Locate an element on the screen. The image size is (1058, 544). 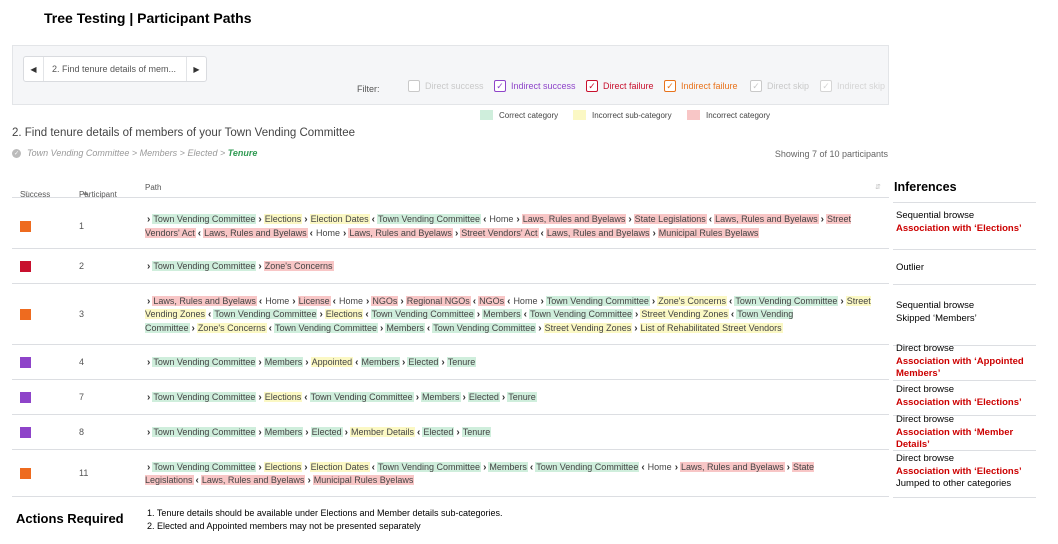
inference-item: Sequential browse Skipped ‘Members’ is located at coordinates (971, 312).